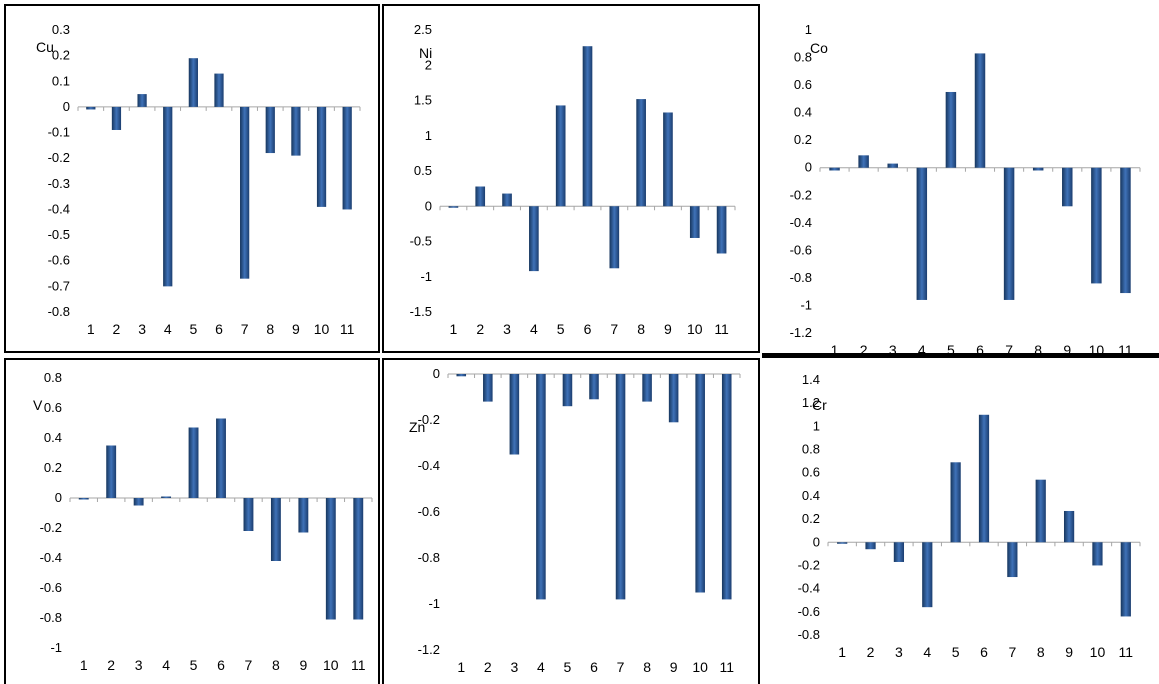  I want to click on chart-title: Cu, so click(45, 47).